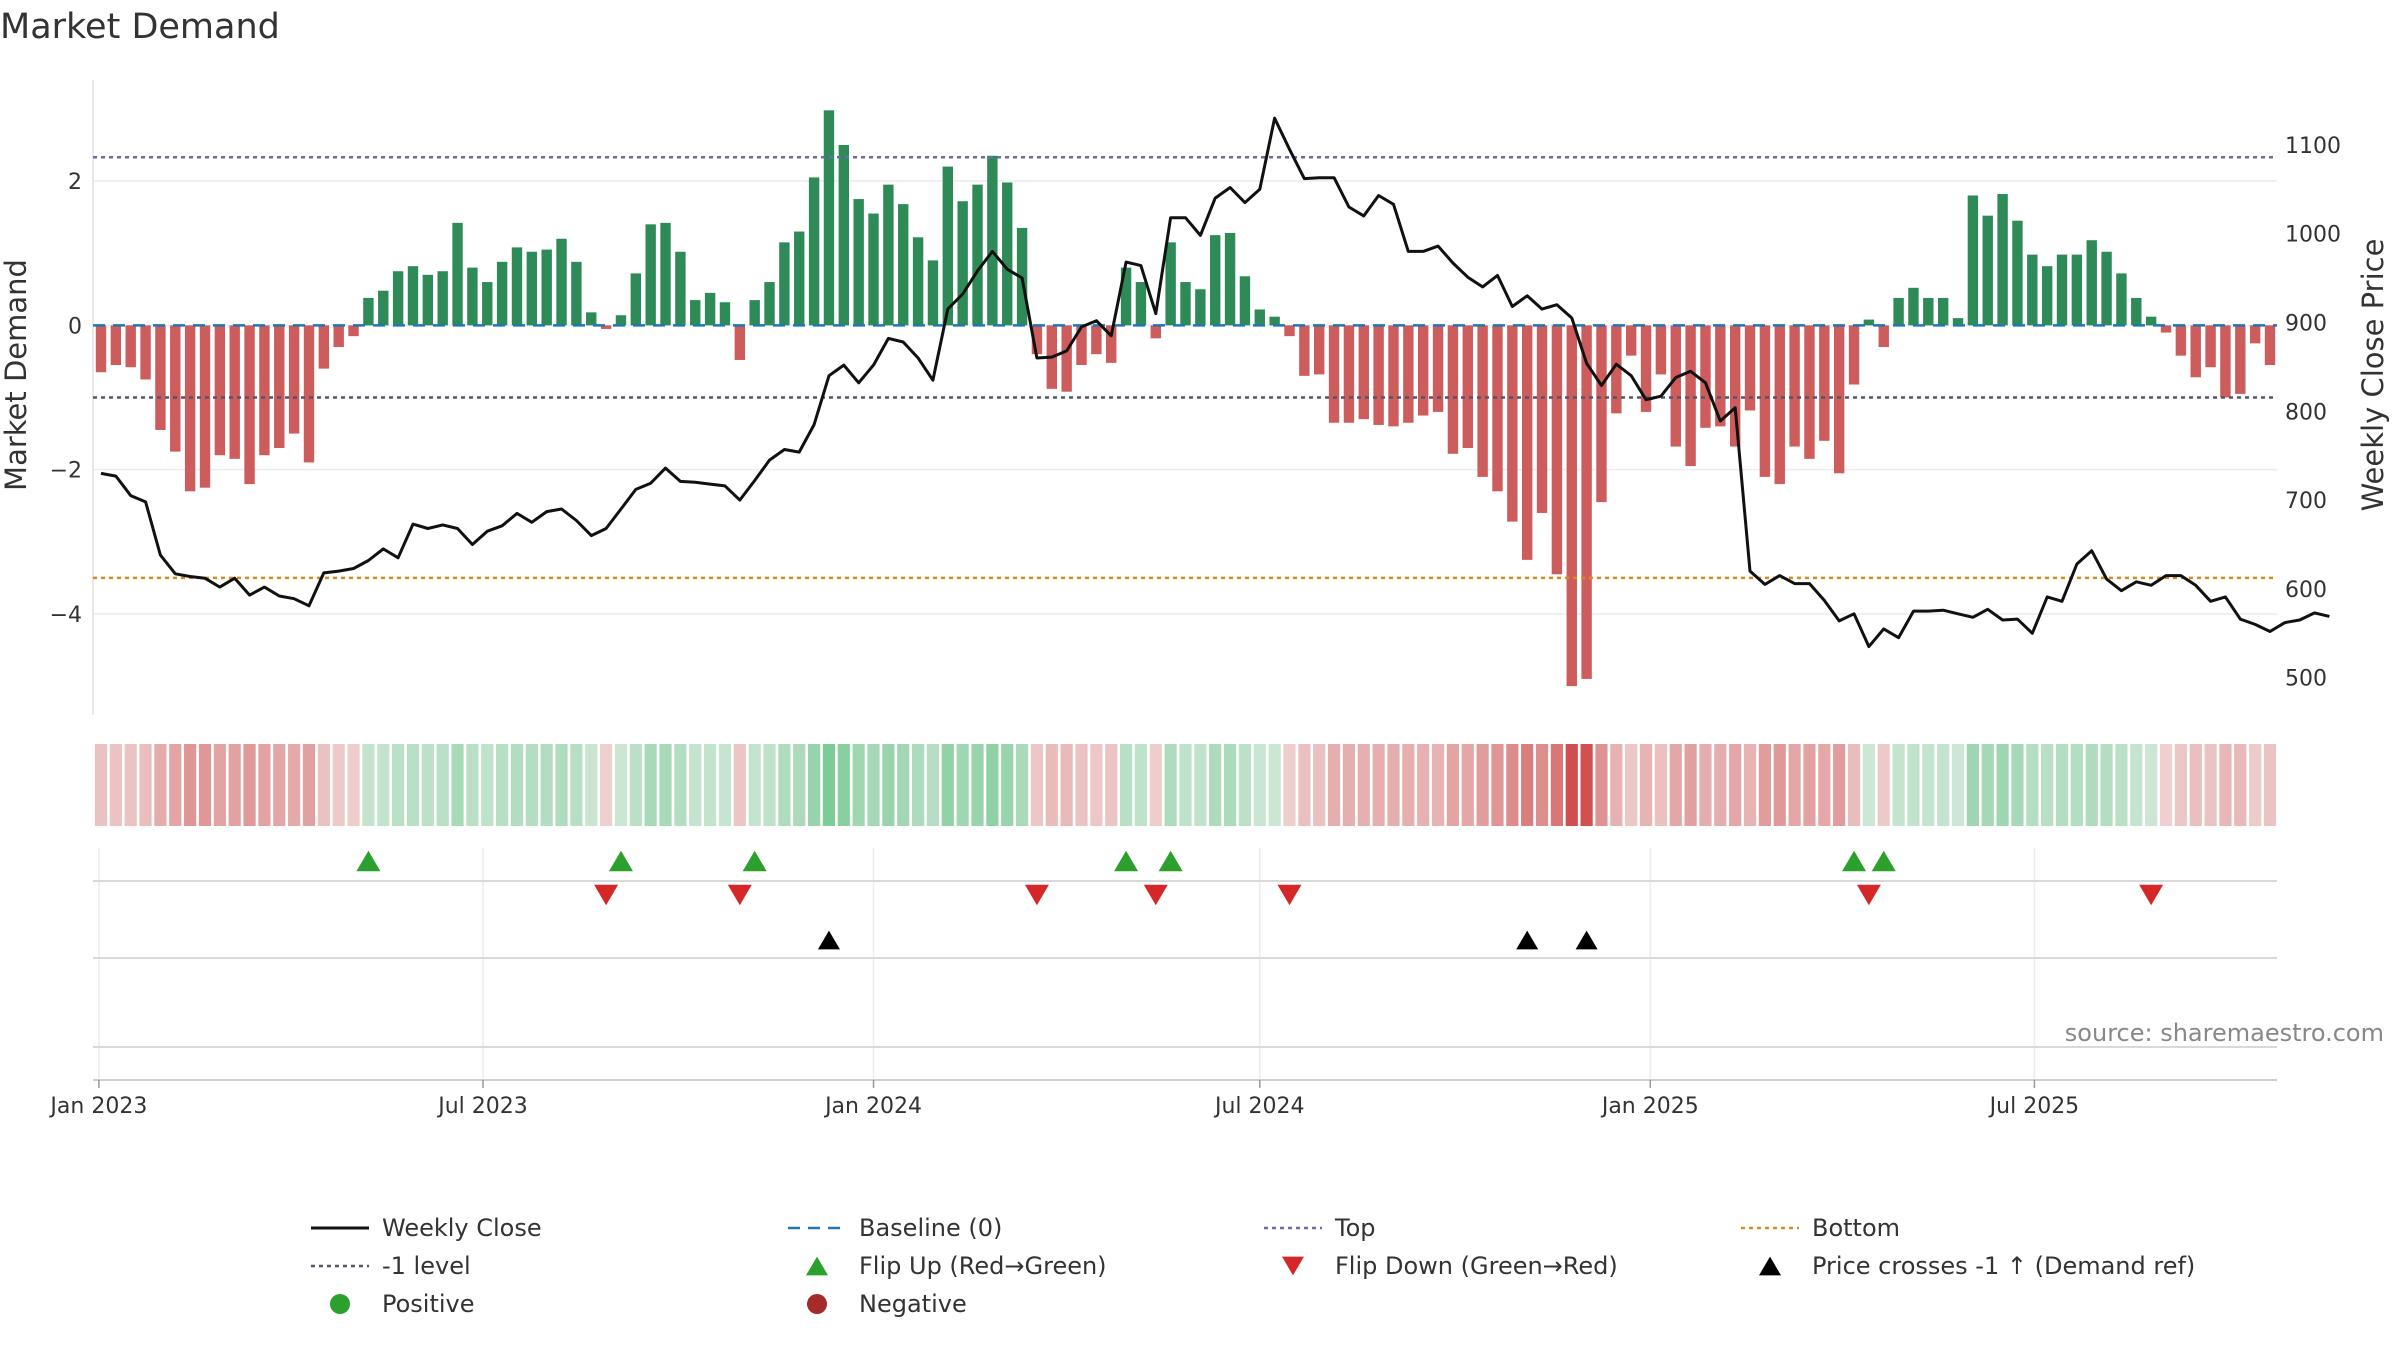  Describe the element at coordinates (1977, 1266) in the screenshot. I see `legend-item: Price crosses -1 ↑ (Demand ref)` at that location.